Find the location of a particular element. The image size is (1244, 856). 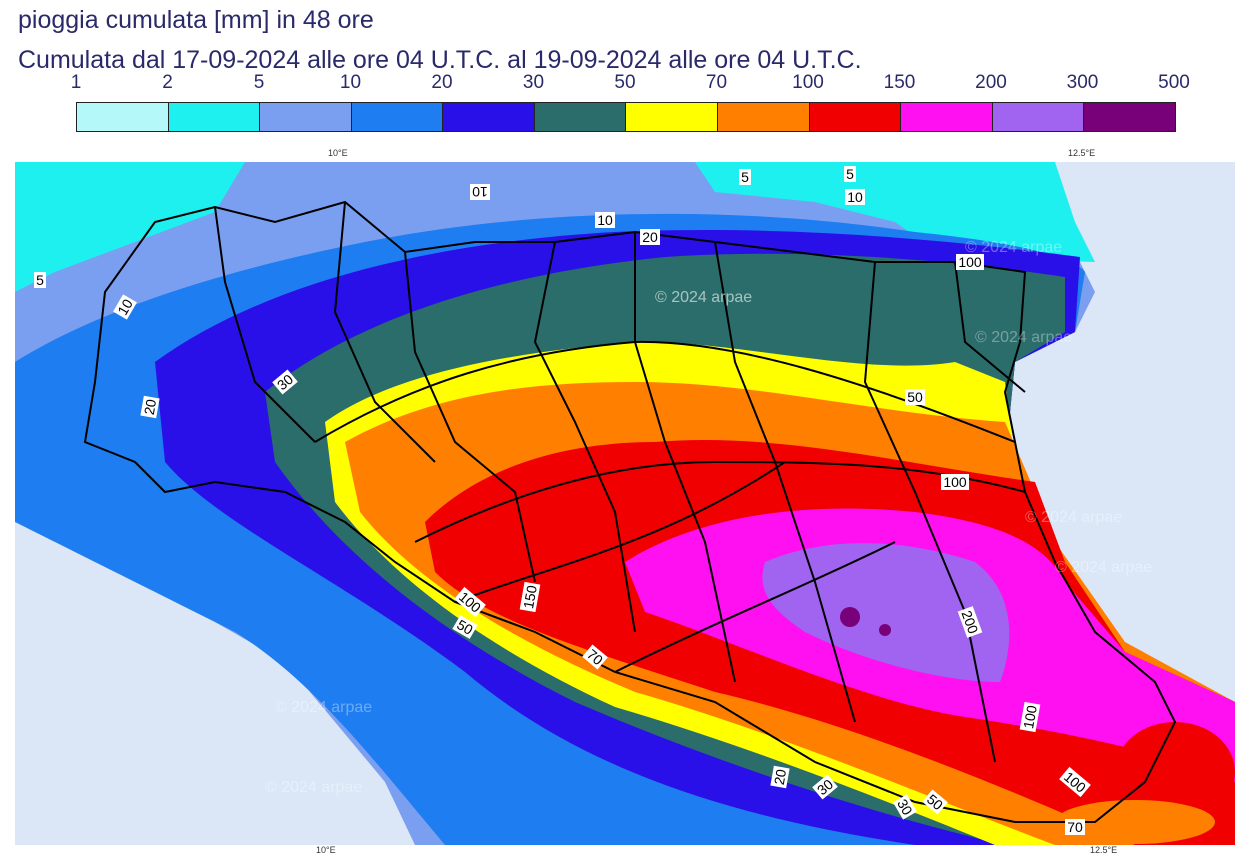

map-title: pioggia cumulata [mm] in 48 ore is located at coordinates (196, 20).